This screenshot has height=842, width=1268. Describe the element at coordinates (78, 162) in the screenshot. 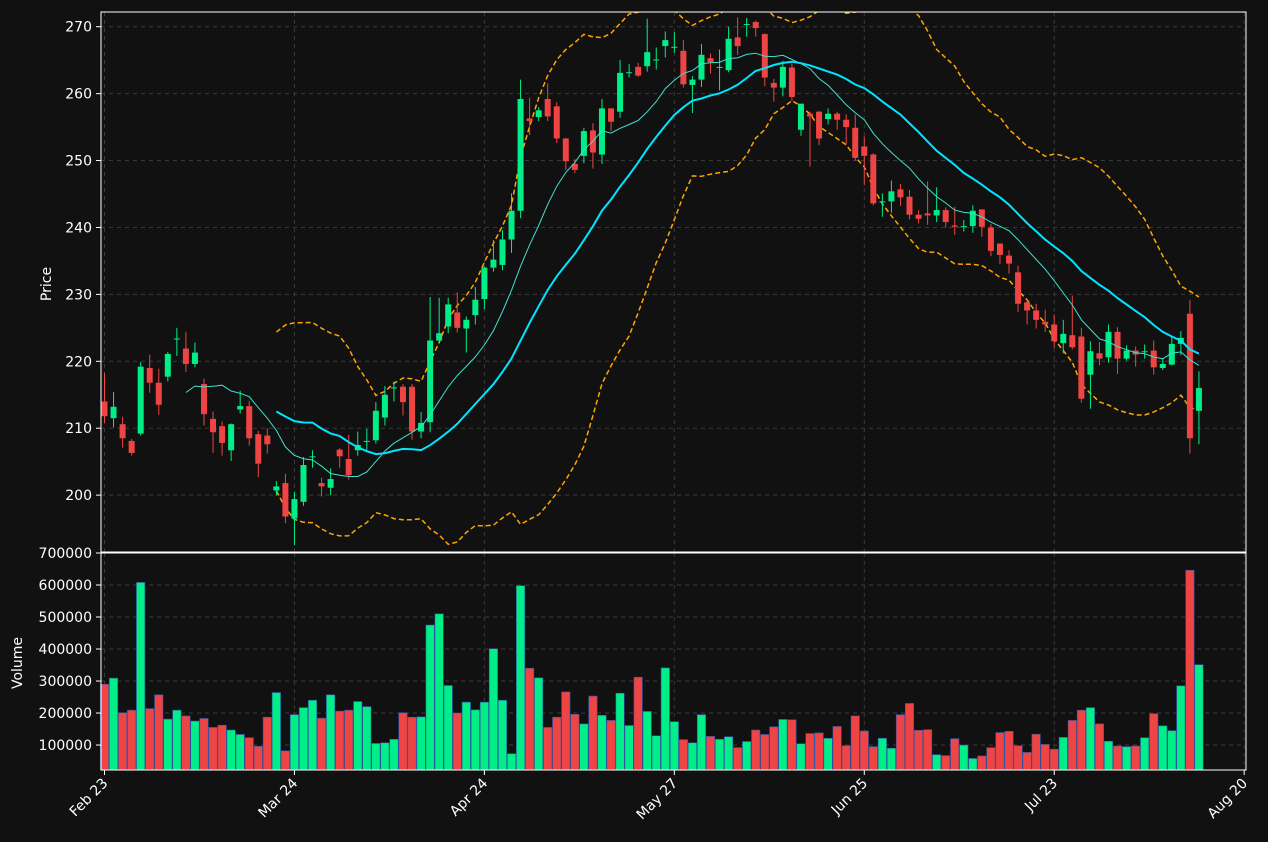

I see `price-tick-label: 250` at that location.